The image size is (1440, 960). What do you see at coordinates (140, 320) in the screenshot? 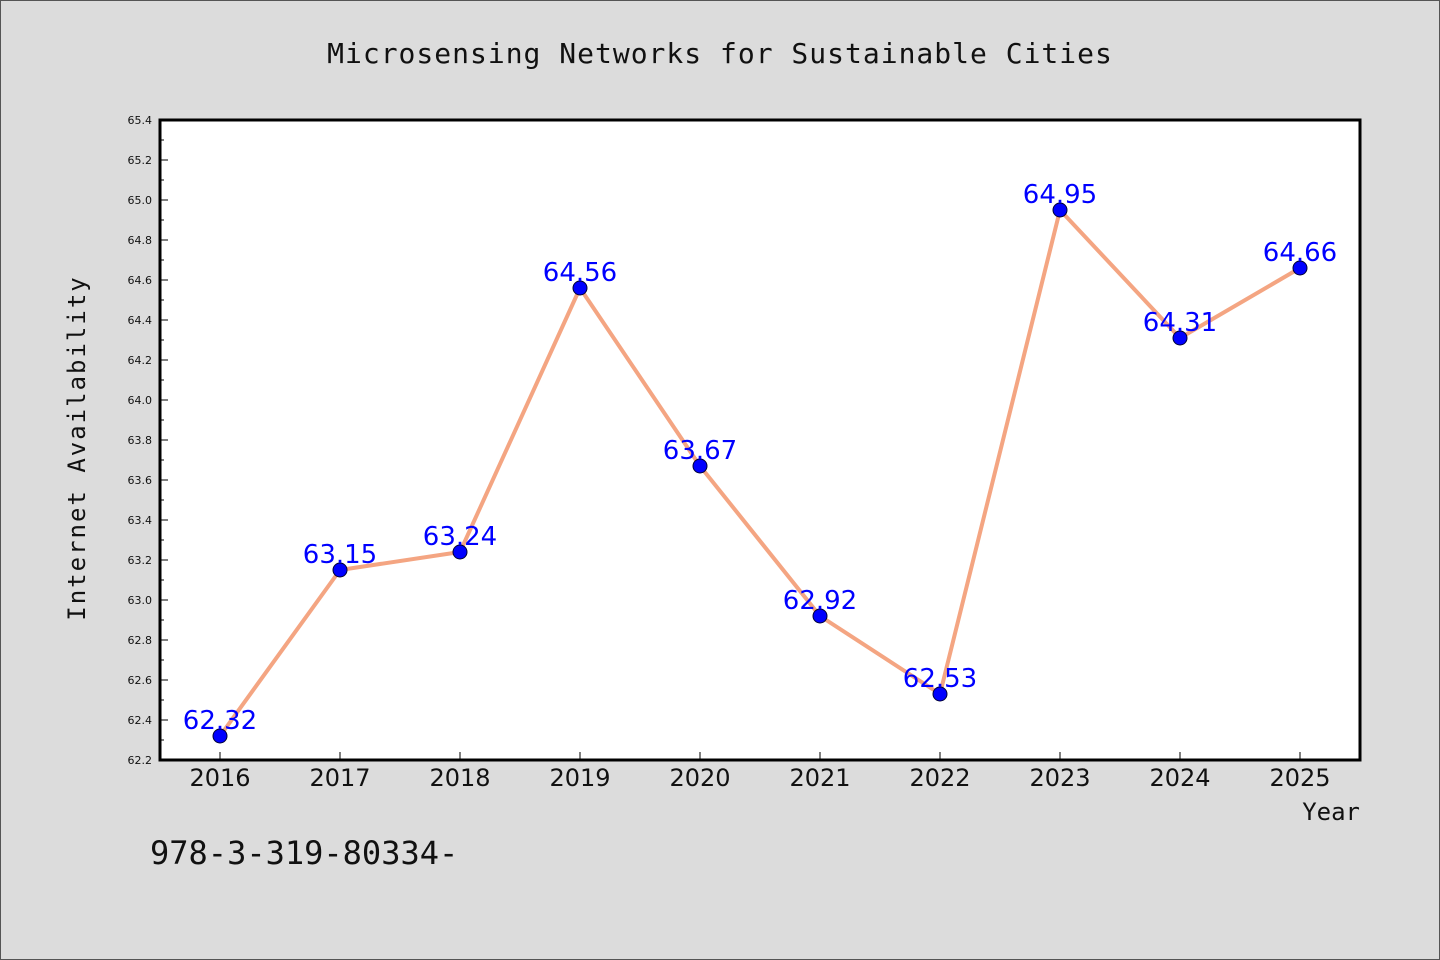
I see `y-tick-label: 64.4` at bounding box center [140, 320].